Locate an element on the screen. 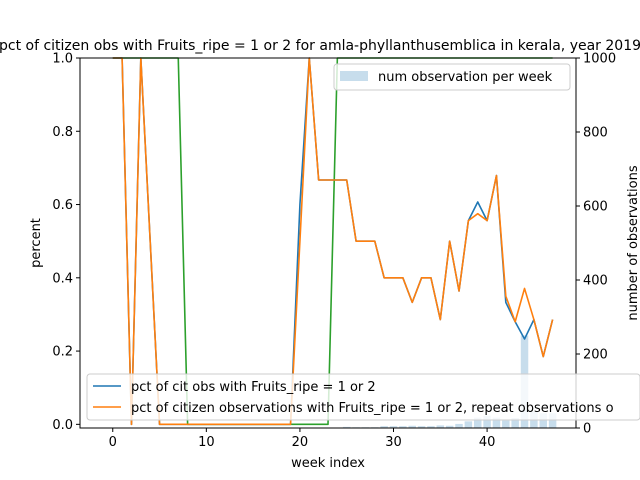 The width and height of the screenshot is (640, 480). y-right-tick-label: 0 is located at coordinates (587, 429).